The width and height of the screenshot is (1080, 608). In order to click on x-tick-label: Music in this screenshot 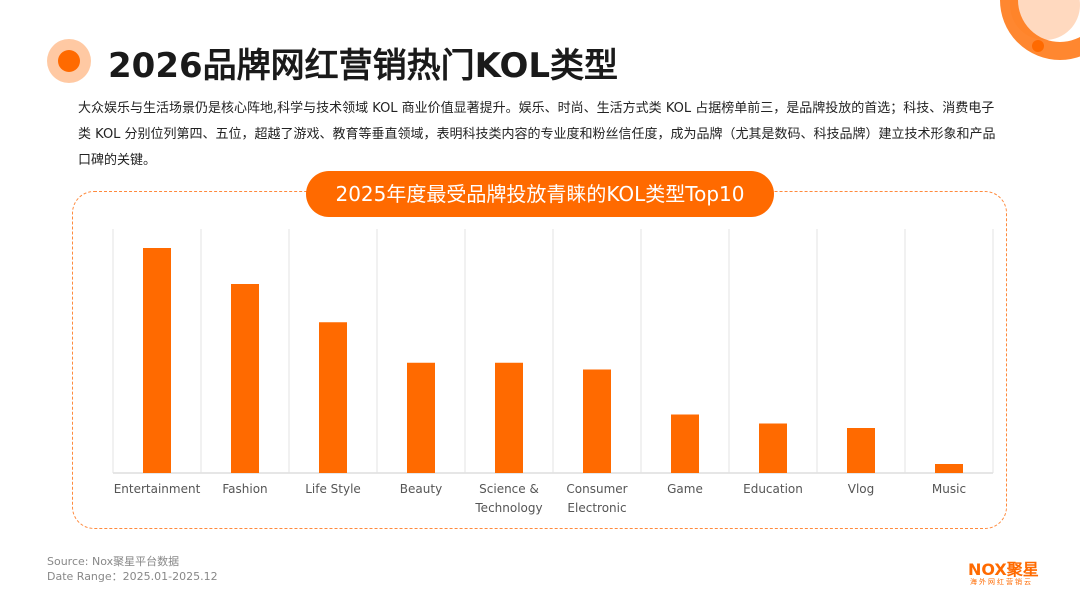, I will do `click(949, 489)`.